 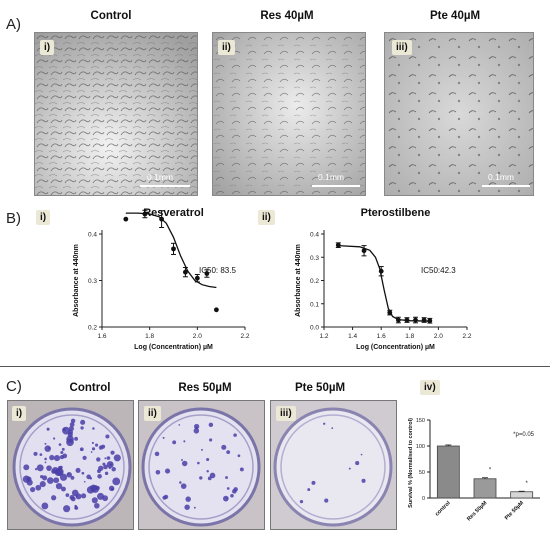 What do you see at coordinates (314, 258) in the screenshot?
I see `pte-y-tick-label: 0.3` at bounding box center [314, 258].